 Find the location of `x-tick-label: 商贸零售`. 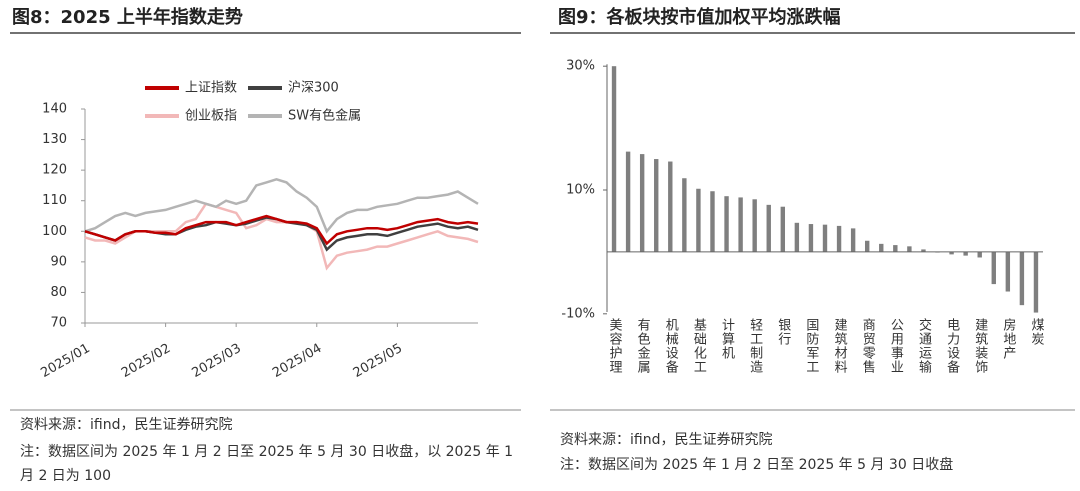

x-tick-label: 商贸零售 is located at coordinates (868, 346).